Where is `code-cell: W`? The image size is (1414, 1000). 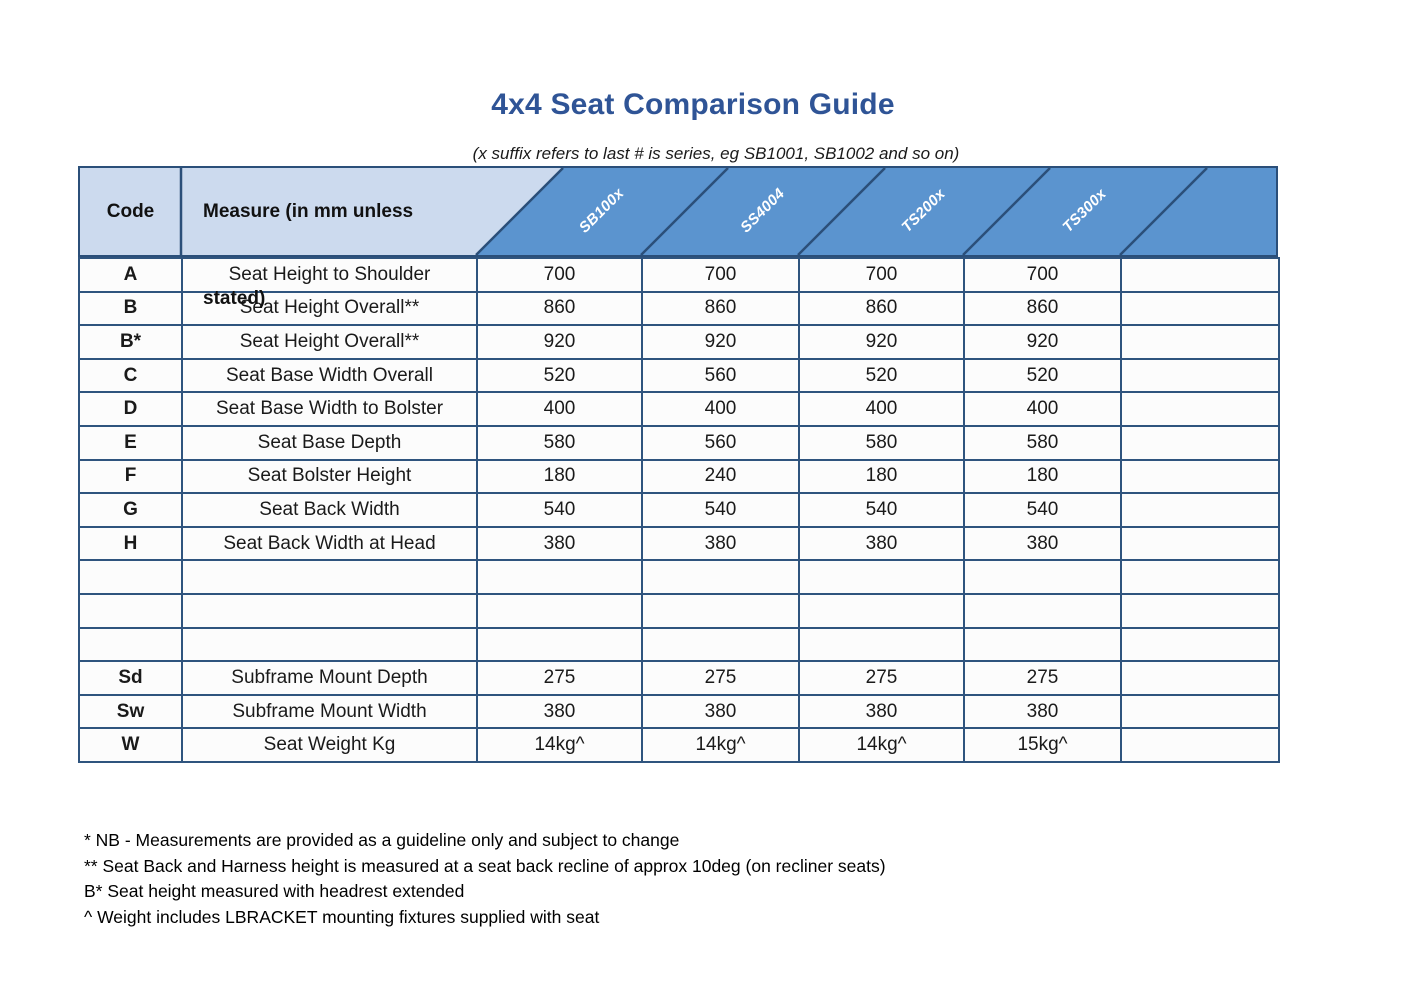 code-cell: W is located at coordinates (130, 745).